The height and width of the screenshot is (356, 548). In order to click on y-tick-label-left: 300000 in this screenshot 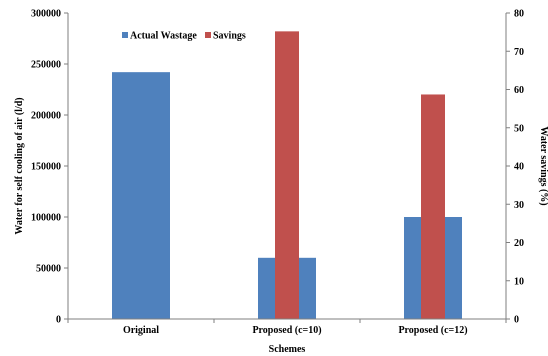, I will do `click(46, 14)`.